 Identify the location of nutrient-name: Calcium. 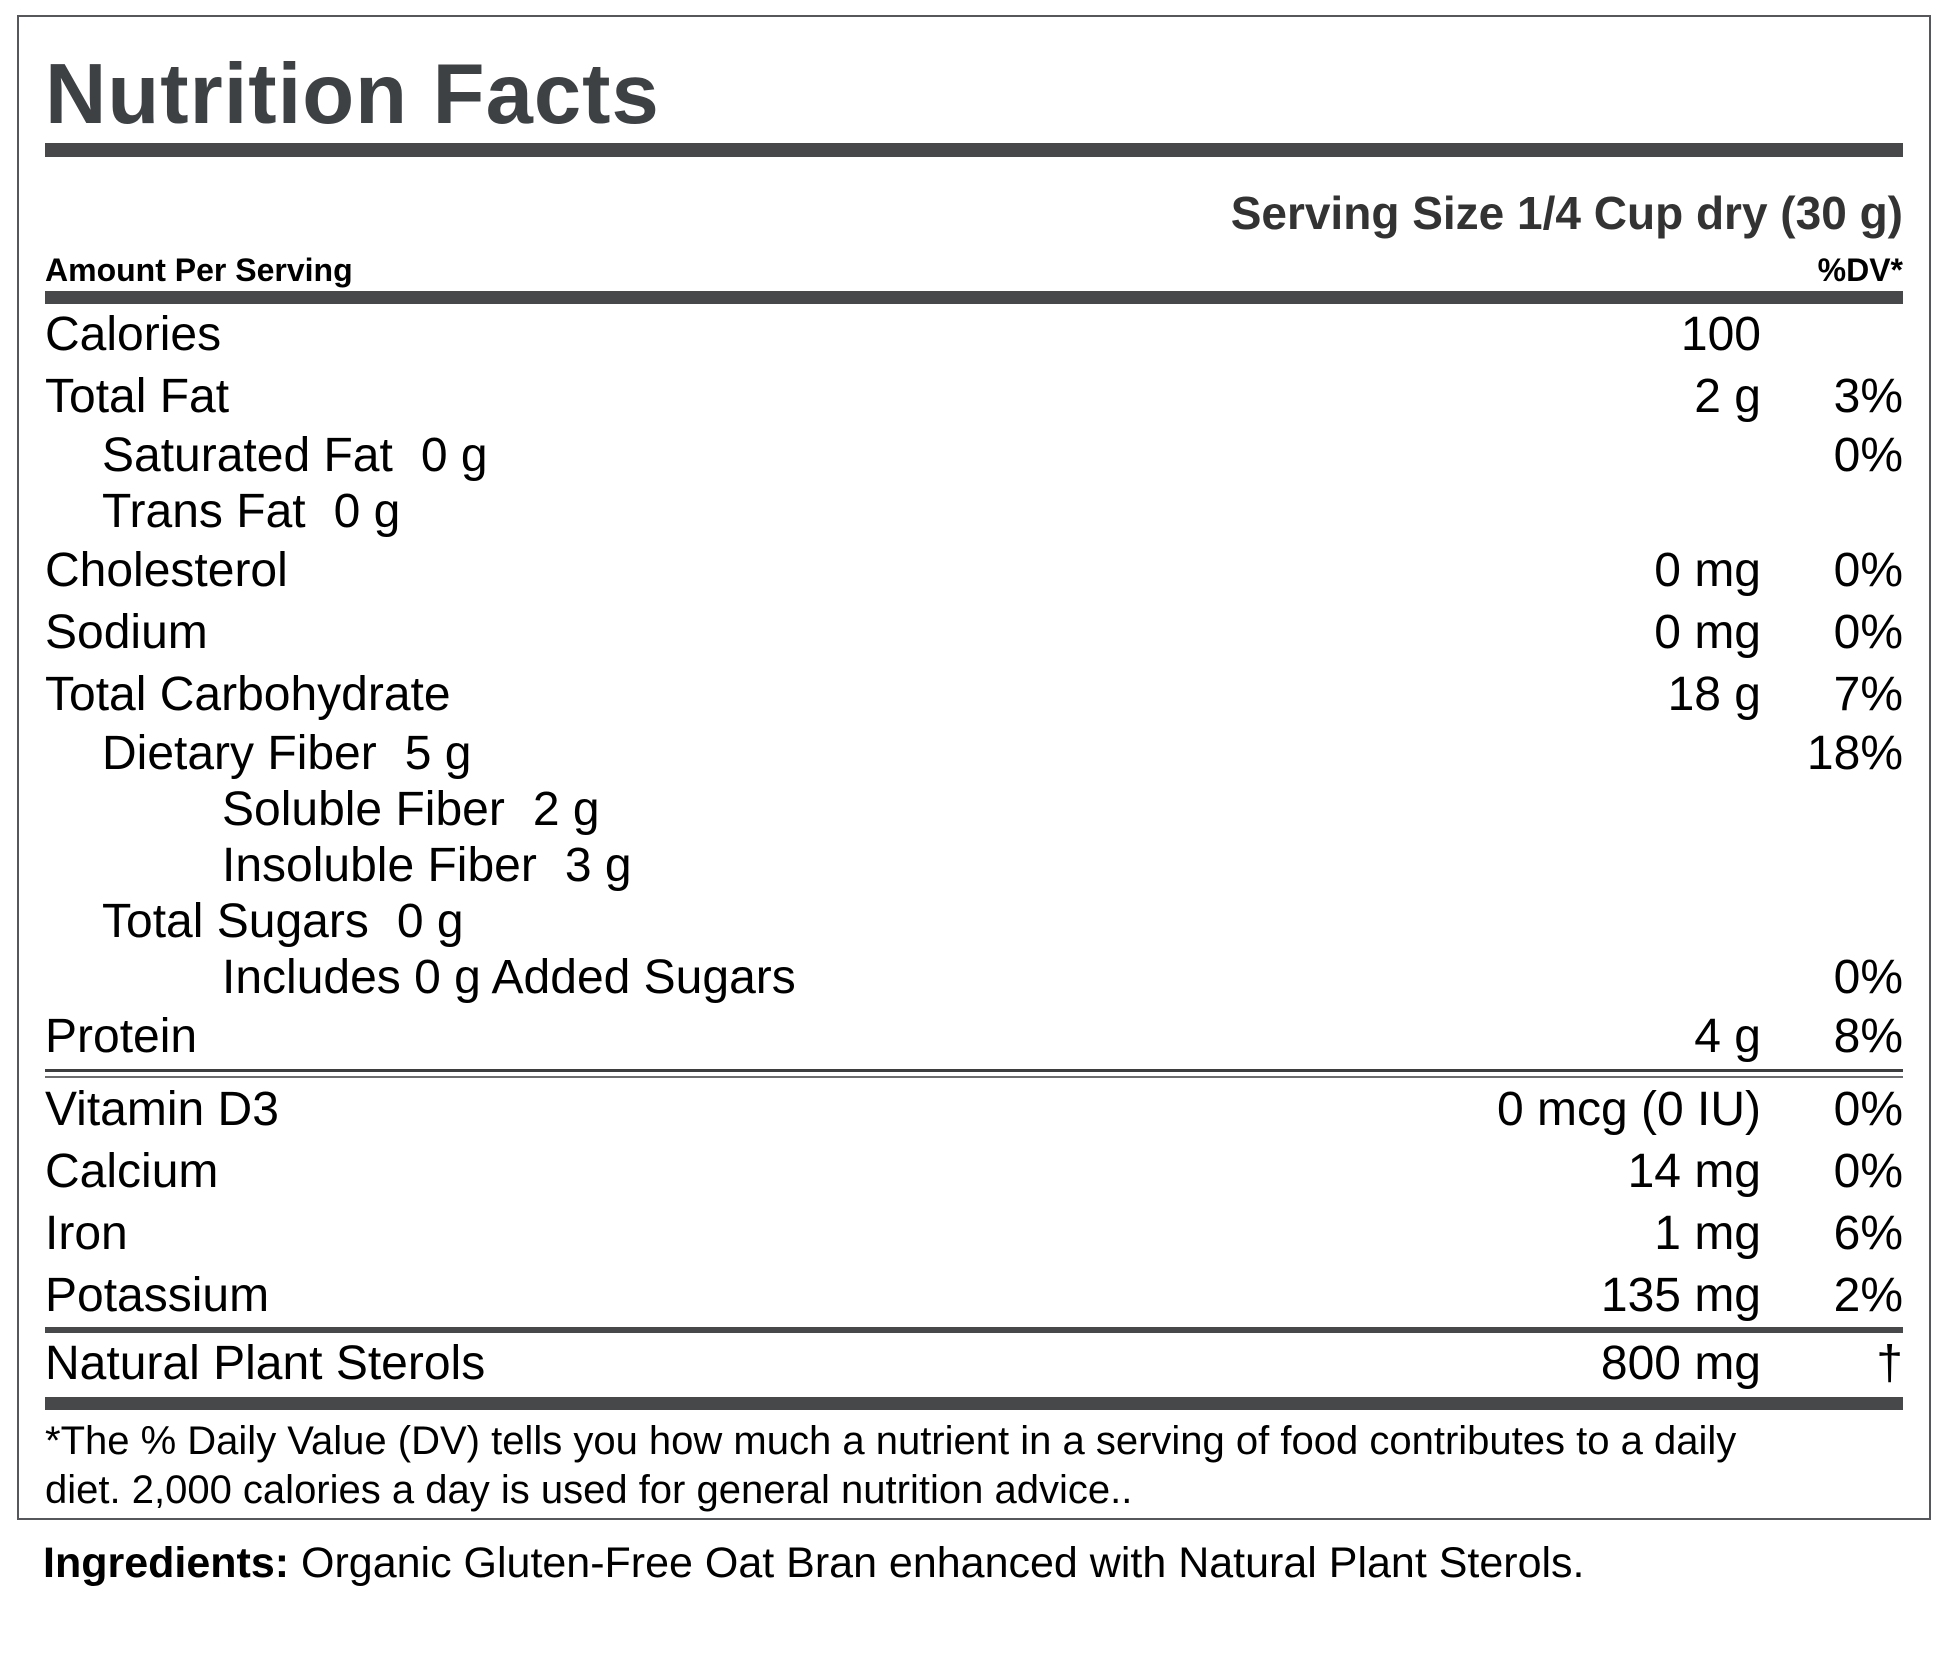
(132, 1171).